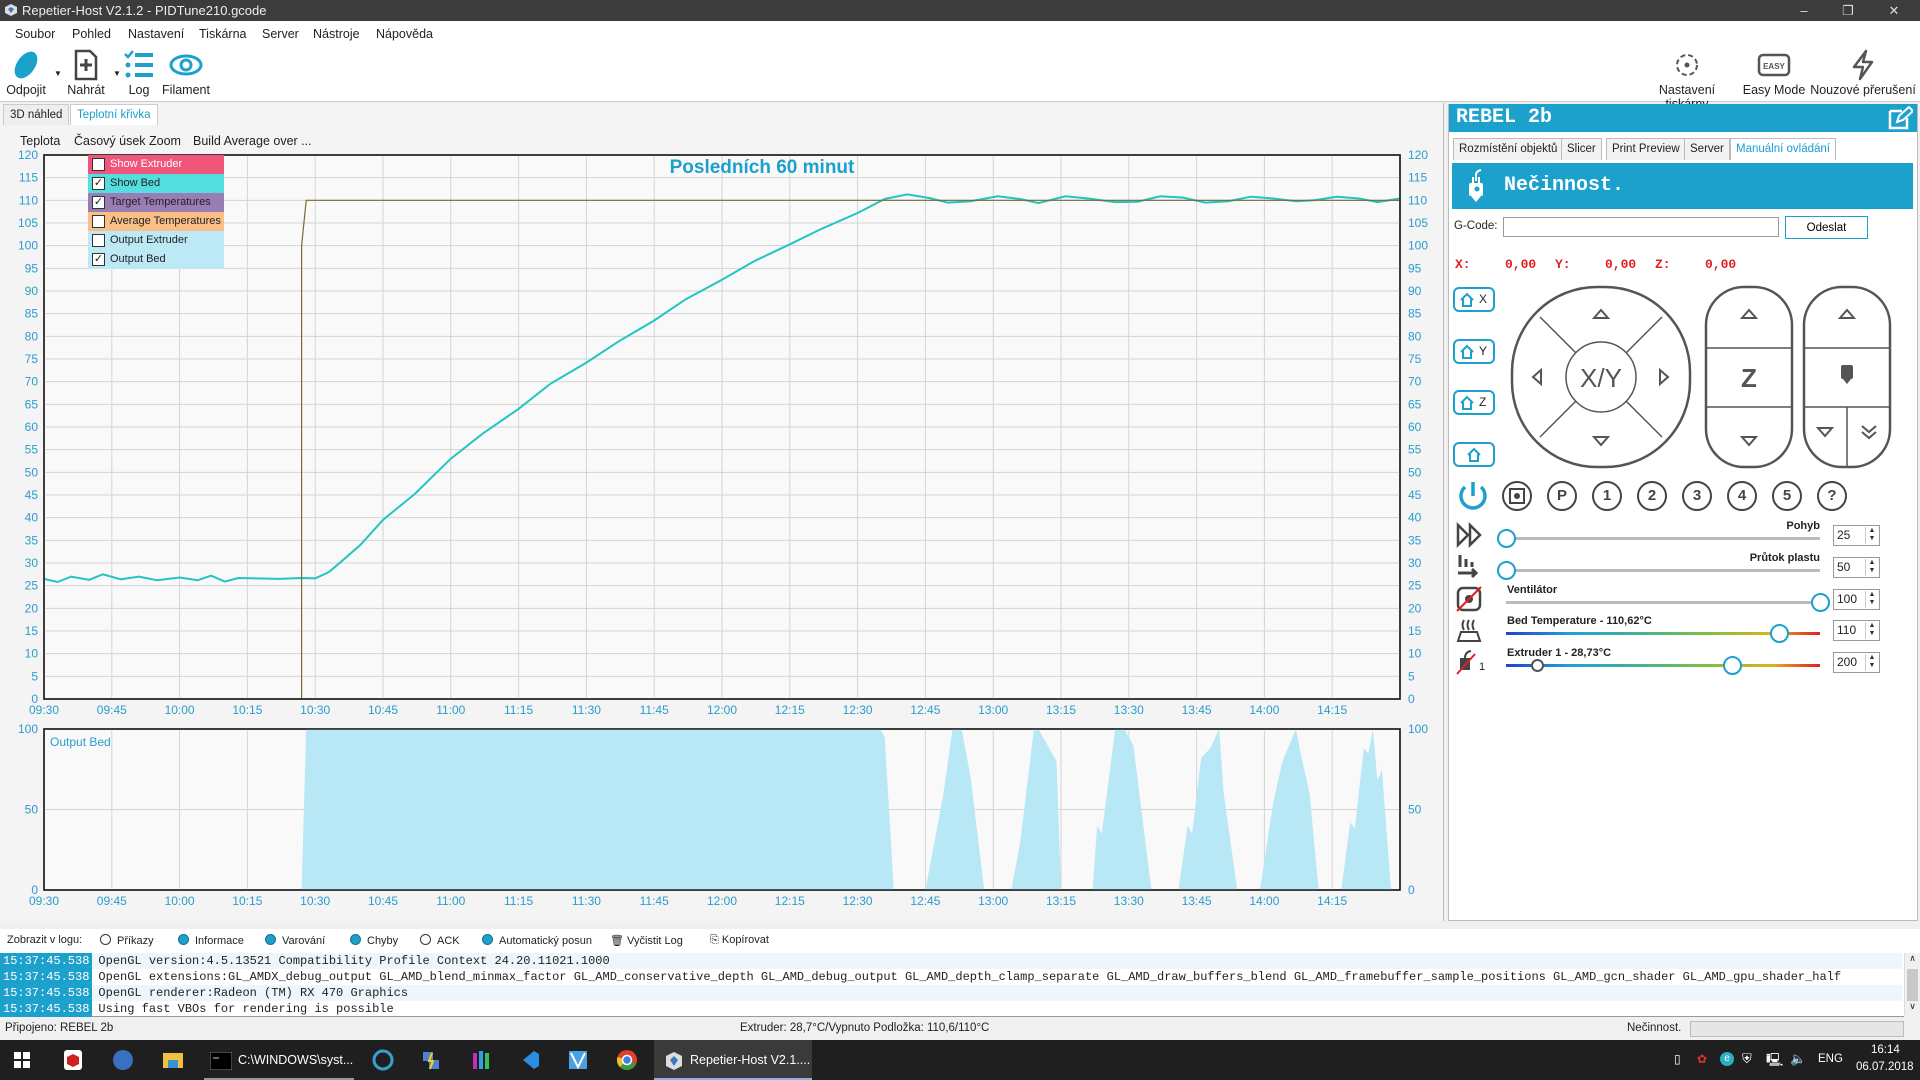  Describe the element at coordinates (156, 34) in the screenshot. I see `menu-nastaveni: Nastavení` at that location.